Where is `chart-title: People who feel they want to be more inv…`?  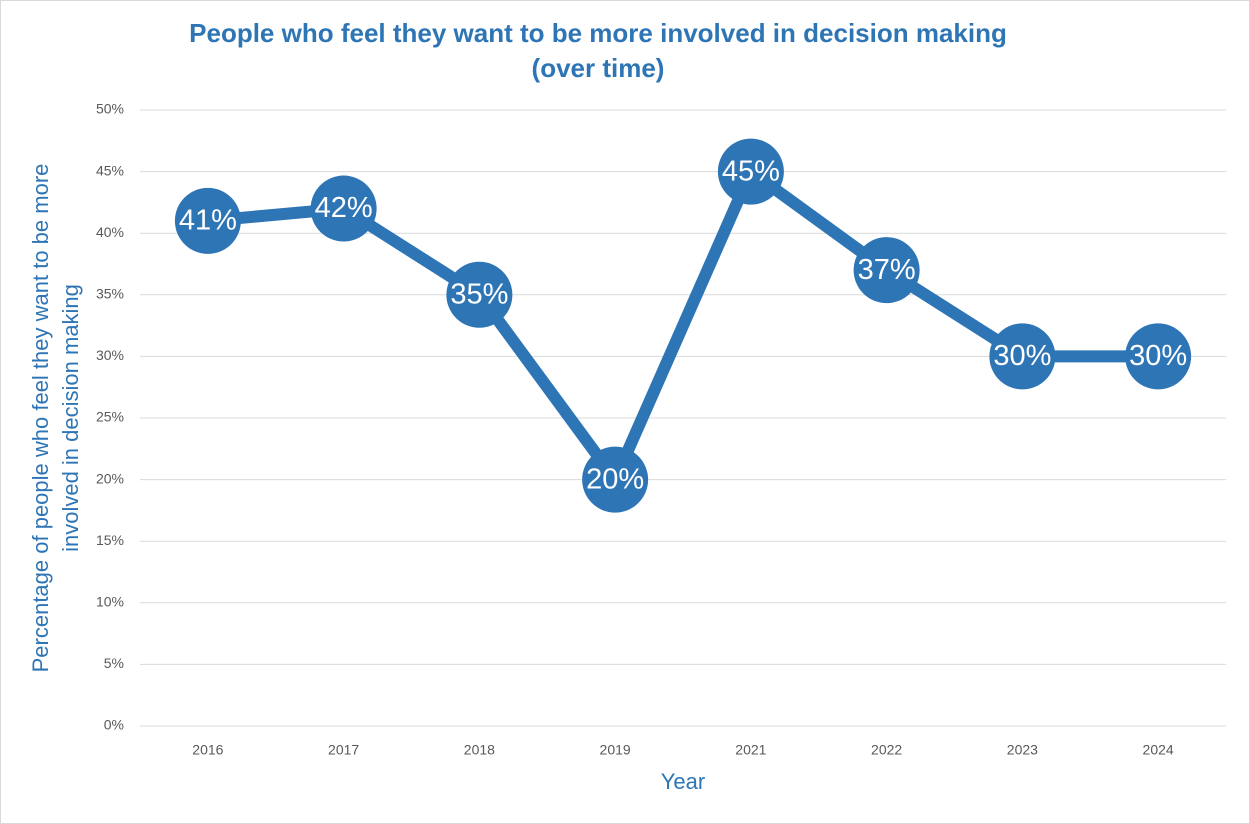
chart-title: People who feel they want to be more inv… is located at coordinates (598, 33).